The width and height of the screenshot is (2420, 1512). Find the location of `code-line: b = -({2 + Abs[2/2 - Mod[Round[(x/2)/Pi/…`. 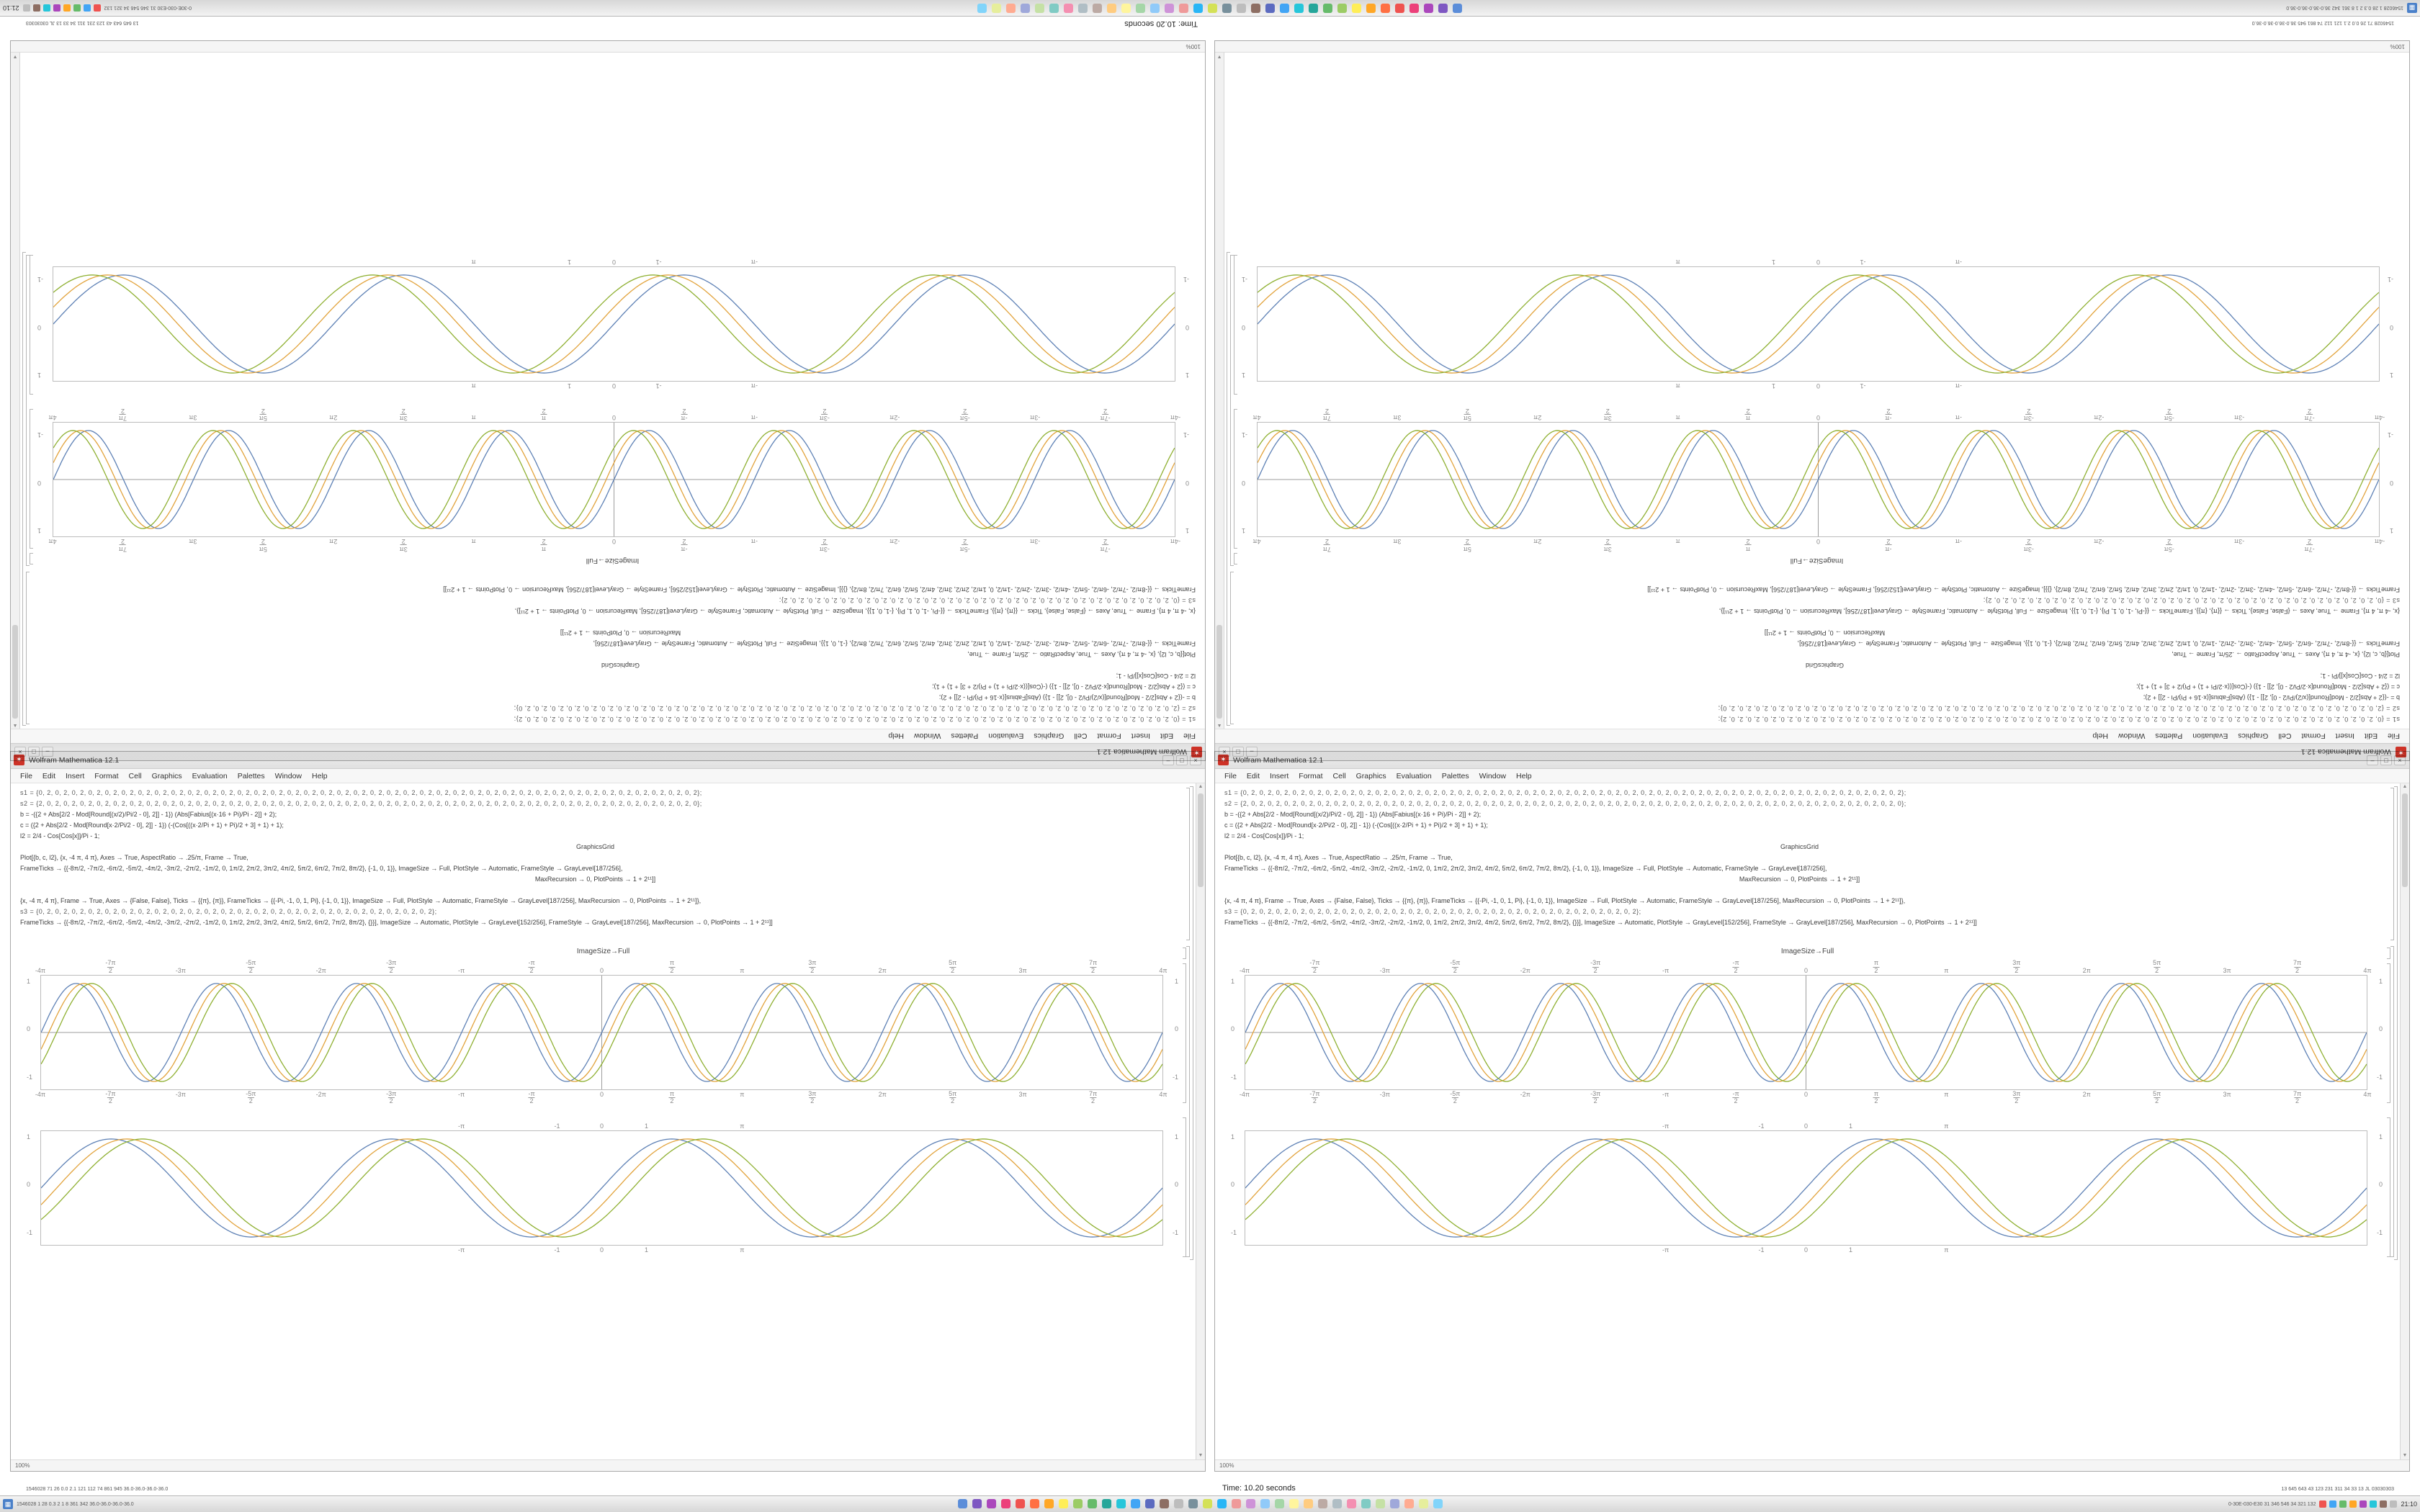

code-line: b = -({2 + Abs[2/2 - Mod[Round[(x/2)/Pi/… is located at coordinates (148, 814).